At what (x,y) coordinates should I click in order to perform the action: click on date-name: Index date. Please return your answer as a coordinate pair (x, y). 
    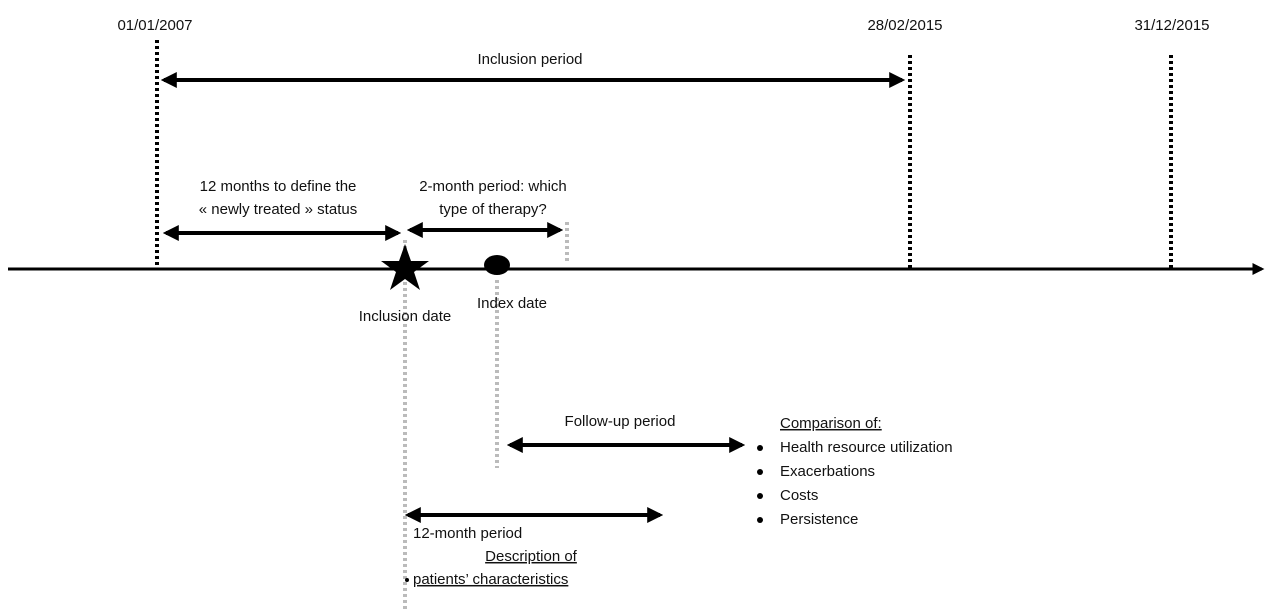
    Looking at the image, I should click on (512, 303).